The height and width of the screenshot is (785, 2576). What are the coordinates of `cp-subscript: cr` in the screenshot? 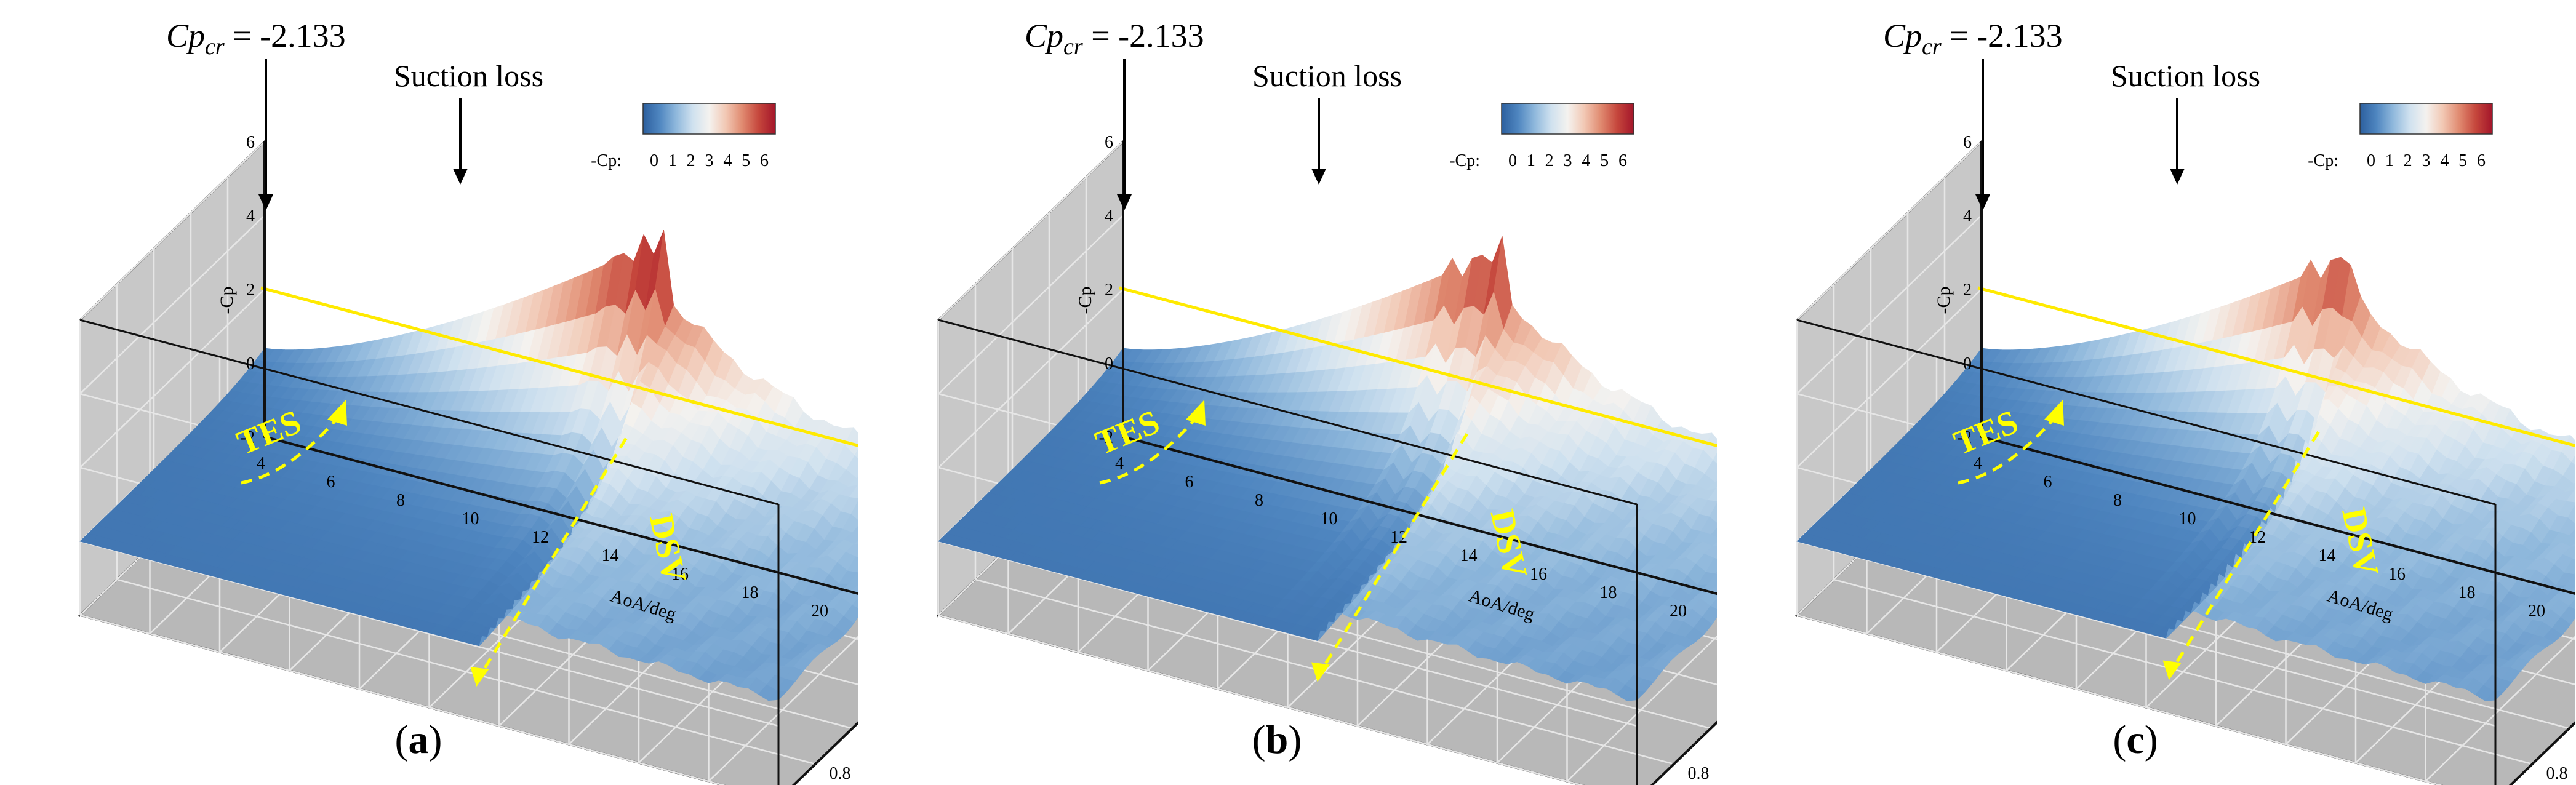 It's located at (1932, 47).